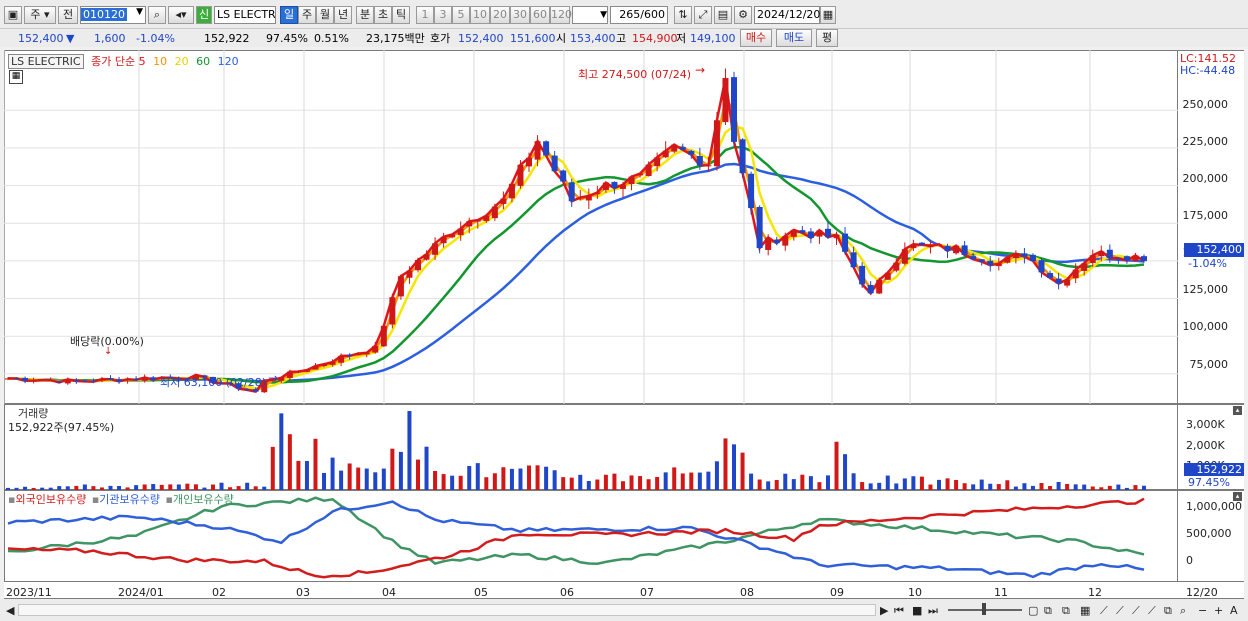 The image size is (1248, 621). I want to click on draw-fib-icon: ⟋, so click(1136, 610).